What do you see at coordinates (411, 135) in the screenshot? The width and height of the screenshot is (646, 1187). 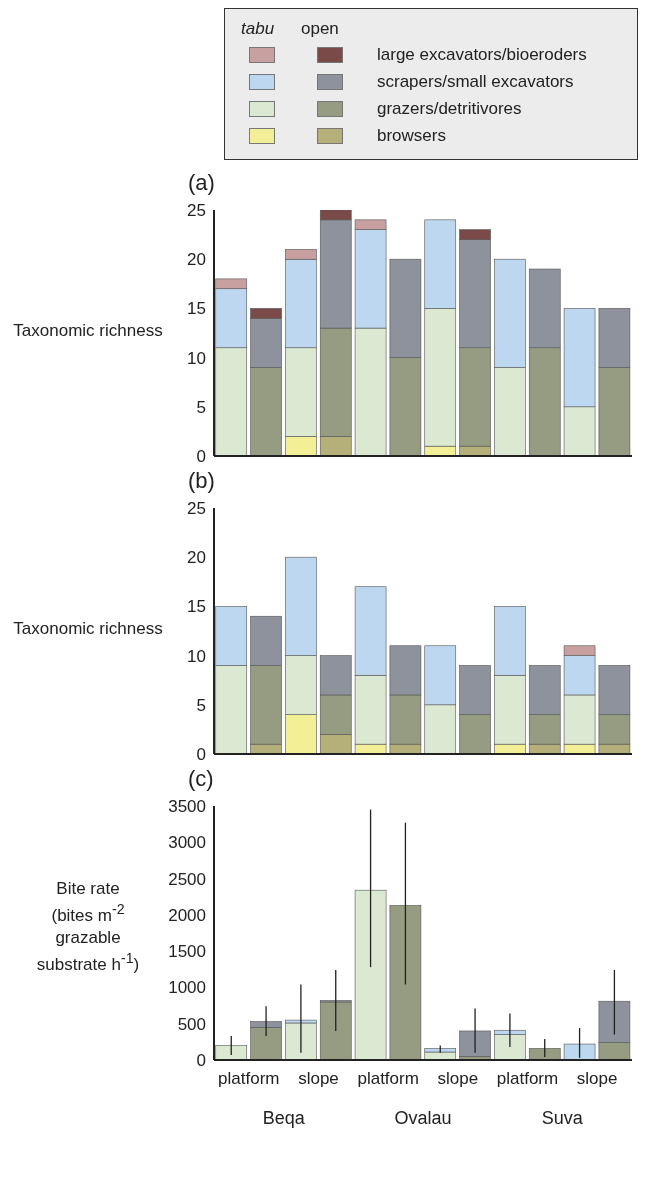 I see `legend-label: browsers` at bounding box center [411, 135].